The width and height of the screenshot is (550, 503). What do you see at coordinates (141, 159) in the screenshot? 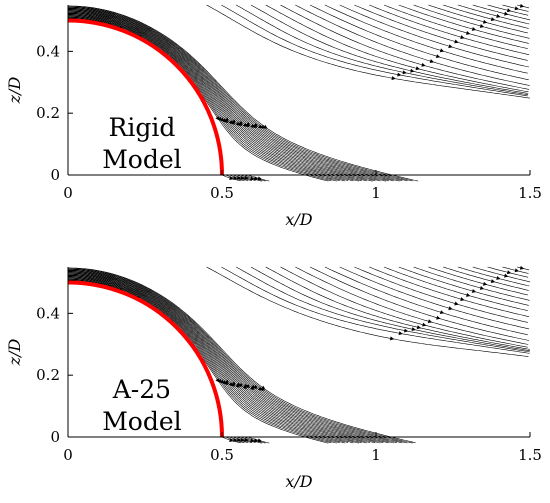
I see `panel-label-line-2: Model` at bounding box center [141, 159].